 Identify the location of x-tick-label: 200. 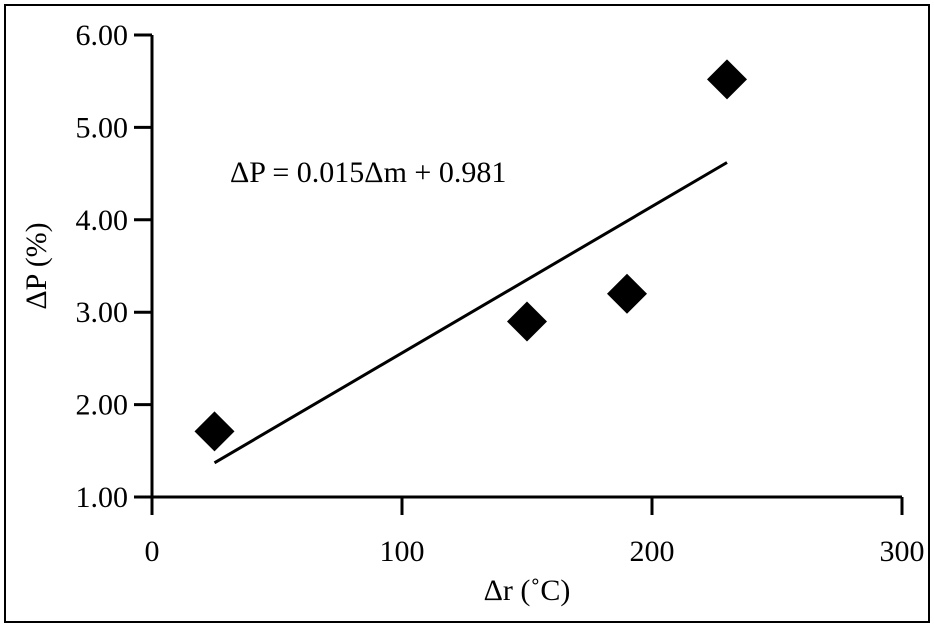
(652, 551).